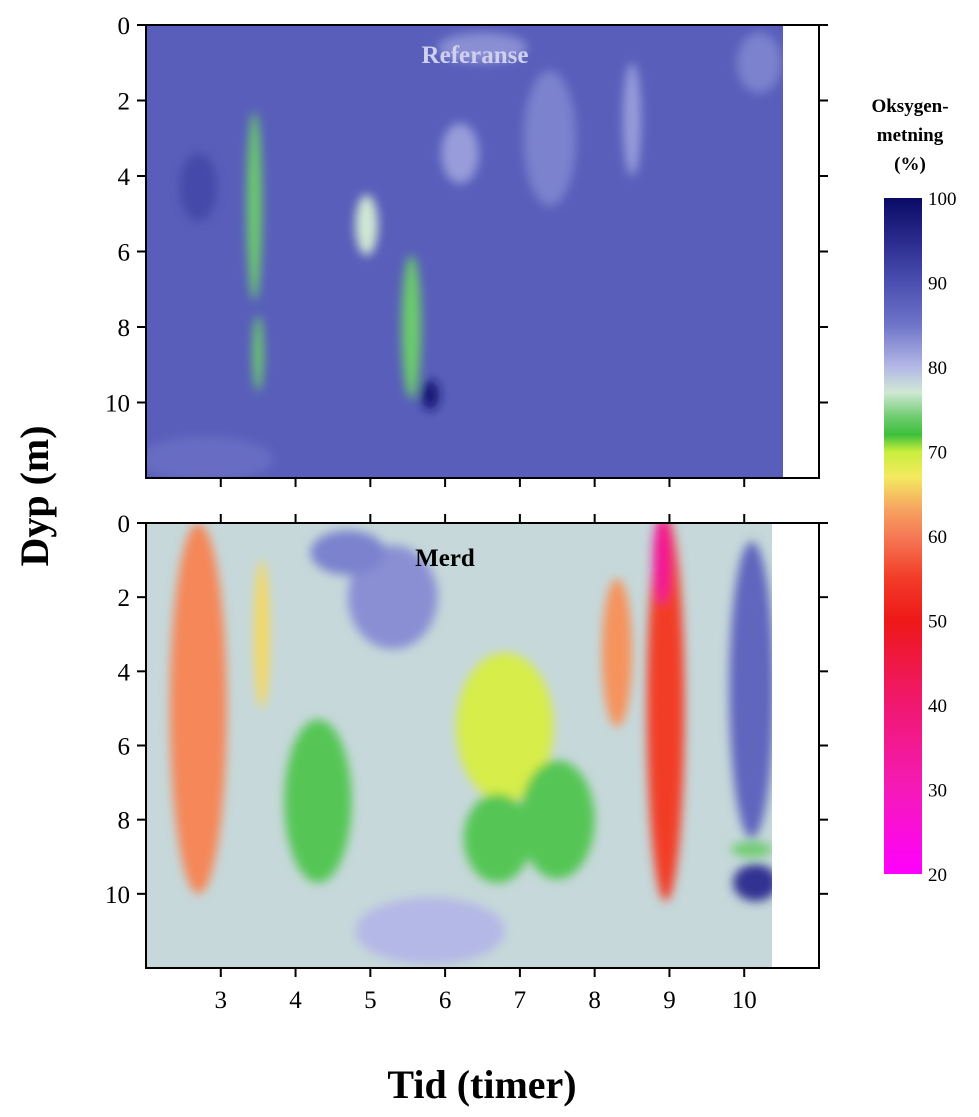 Image resolution: width=979 pixels, height=1117 pixels. I want to click on colorbar-tick-label: 100, so click(942, 199).